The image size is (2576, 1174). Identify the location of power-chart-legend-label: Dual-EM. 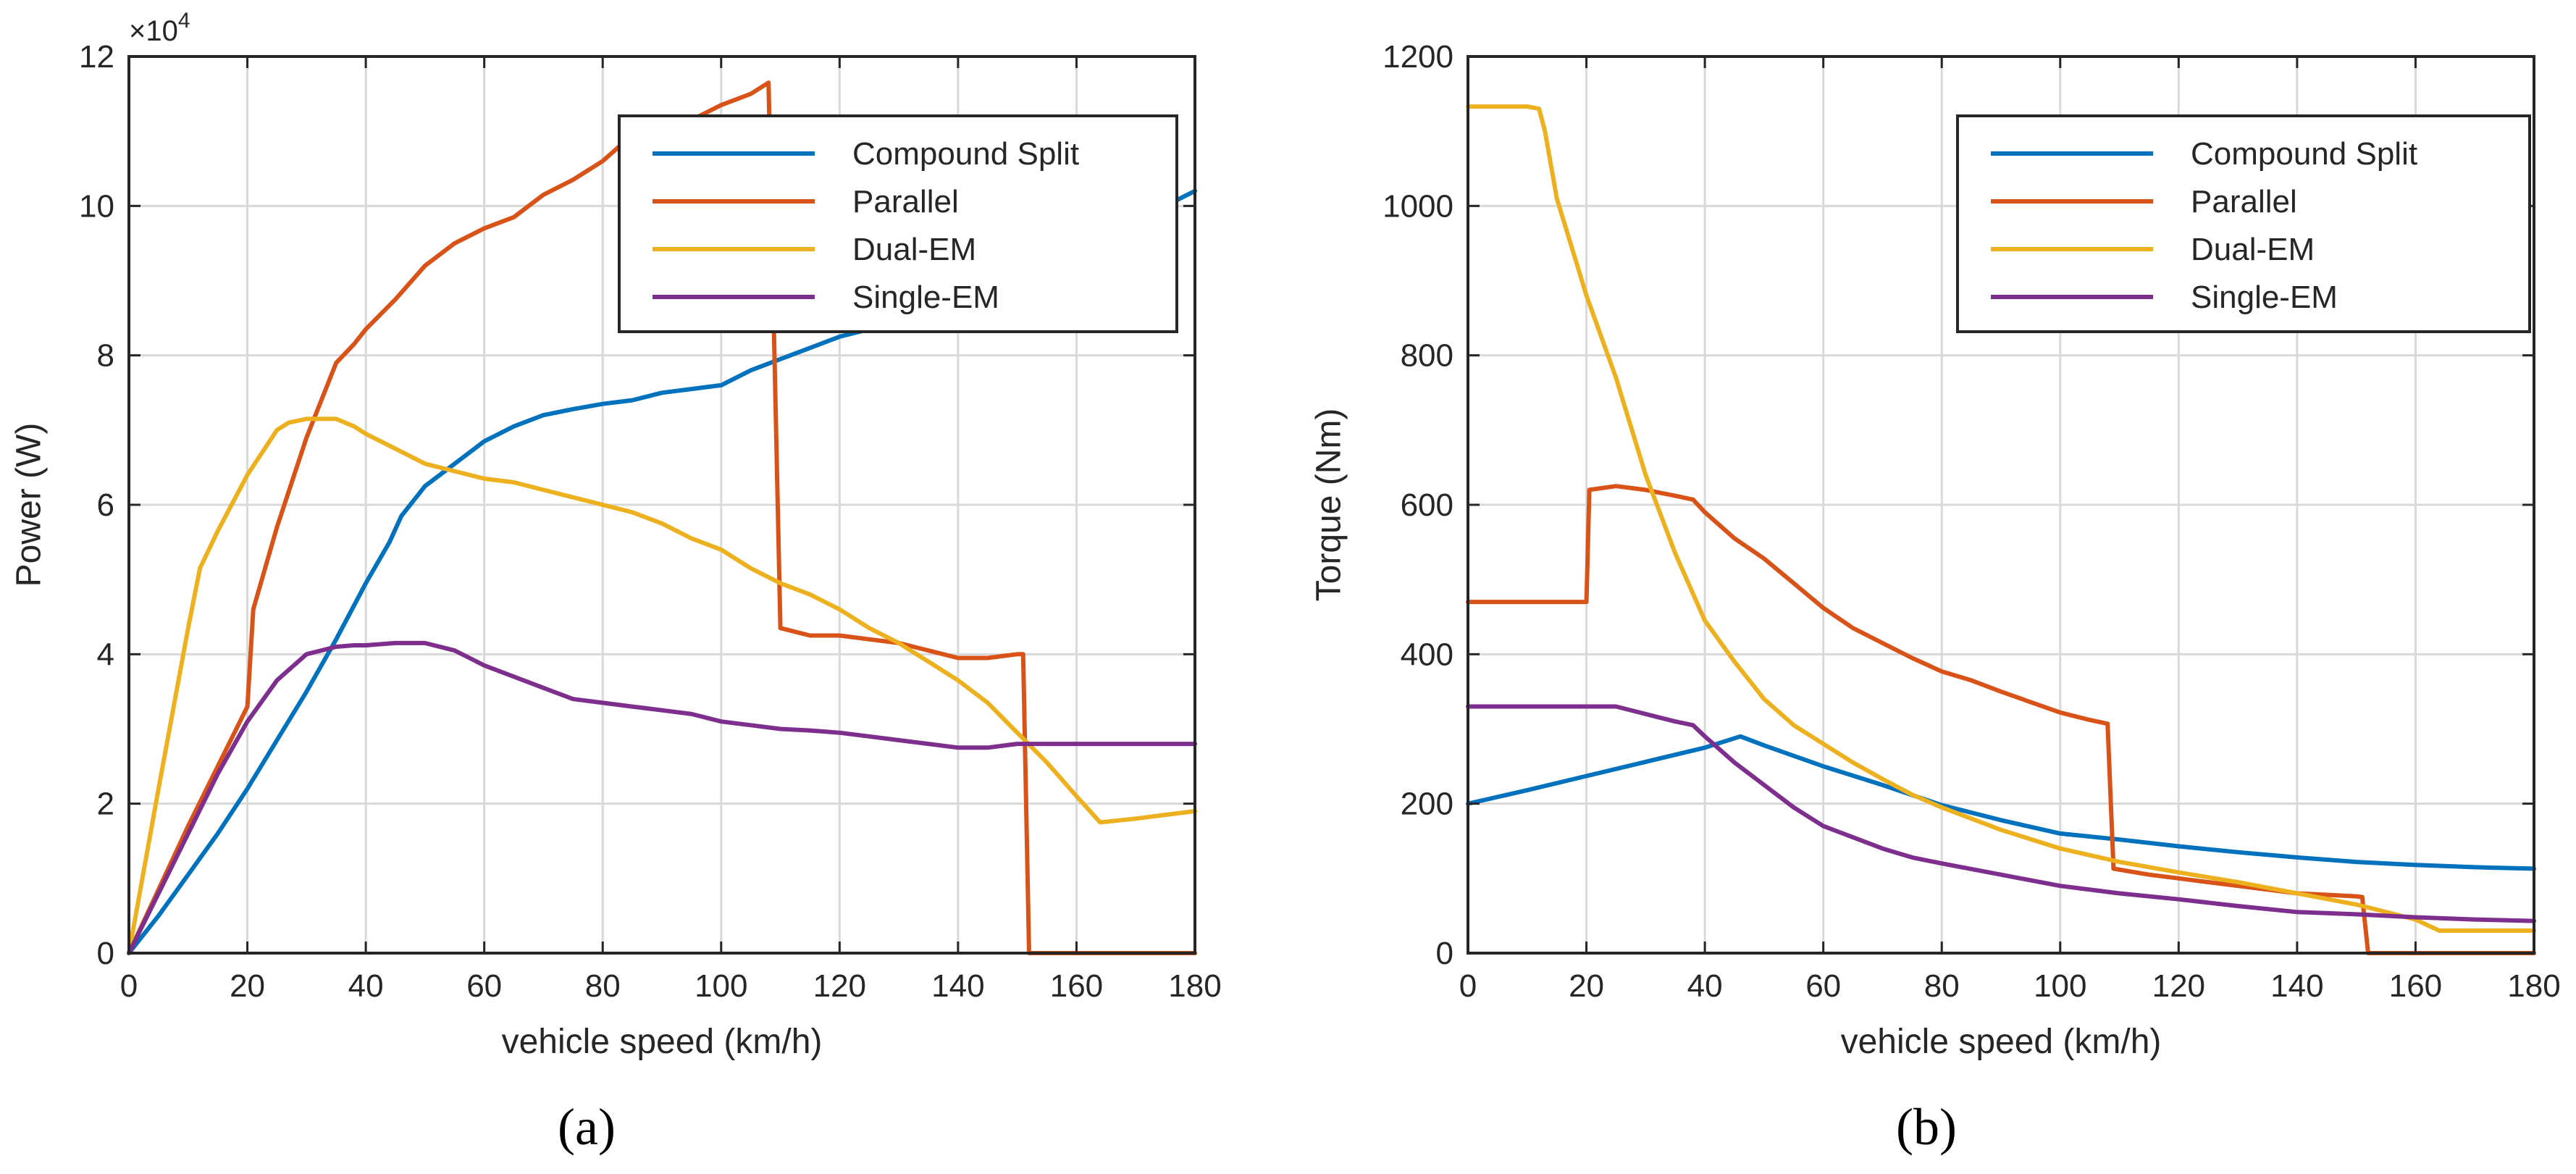
(914, 249).